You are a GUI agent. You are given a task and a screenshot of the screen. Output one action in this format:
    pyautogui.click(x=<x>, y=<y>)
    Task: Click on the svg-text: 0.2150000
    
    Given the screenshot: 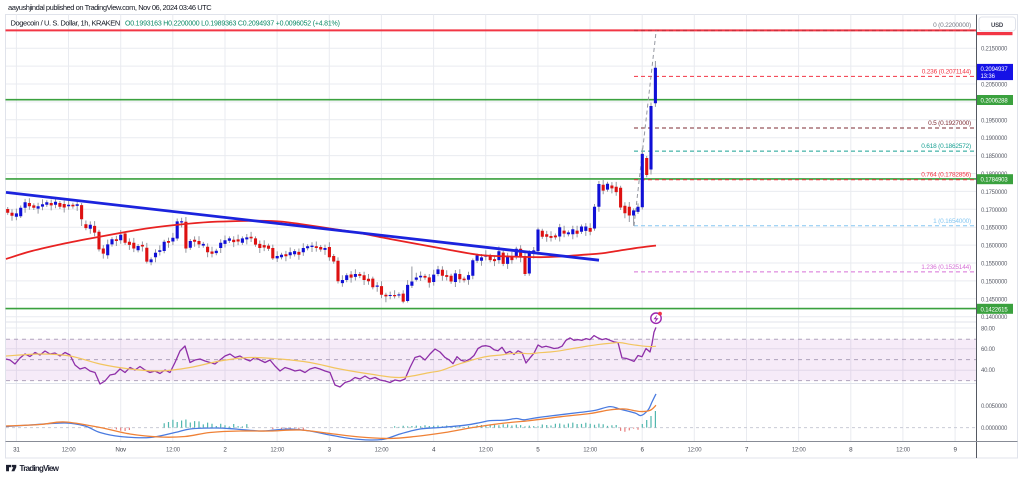 What is the action you would take?
    pyautogui.click(x=994, y=50)
    